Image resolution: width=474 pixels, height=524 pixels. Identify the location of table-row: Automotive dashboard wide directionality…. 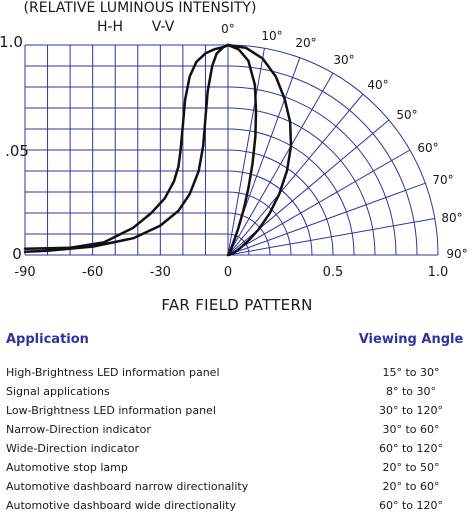
(236, 505).